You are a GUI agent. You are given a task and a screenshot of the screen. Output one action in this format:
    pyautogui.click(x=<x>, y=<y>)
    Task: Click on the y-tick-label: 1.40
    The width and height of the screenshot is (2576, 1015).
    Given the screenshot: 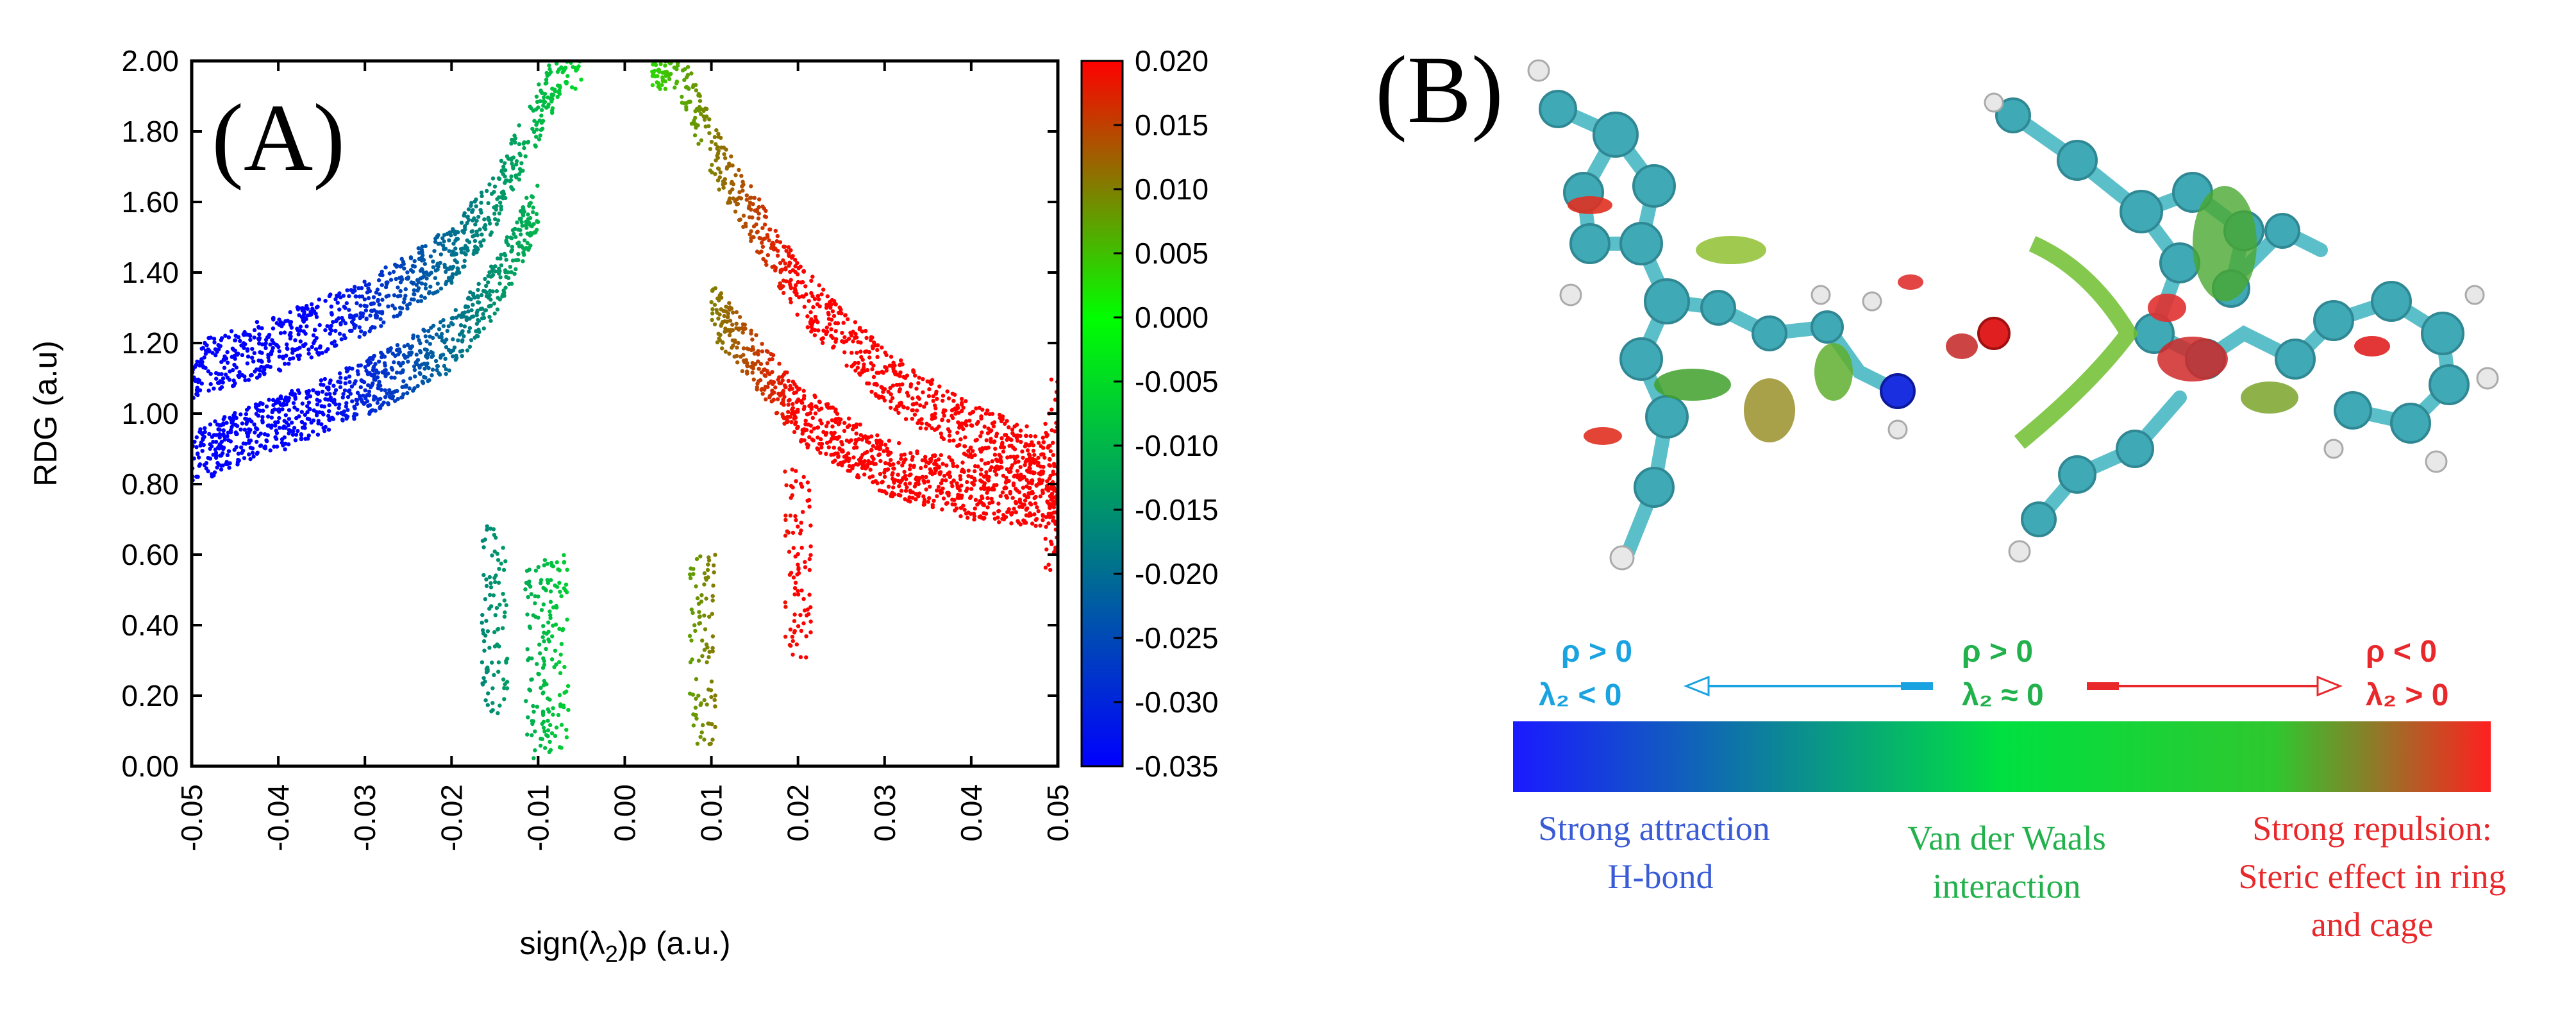 What is the action you would take?
    pyautogui.click(x=150, y=272)
    